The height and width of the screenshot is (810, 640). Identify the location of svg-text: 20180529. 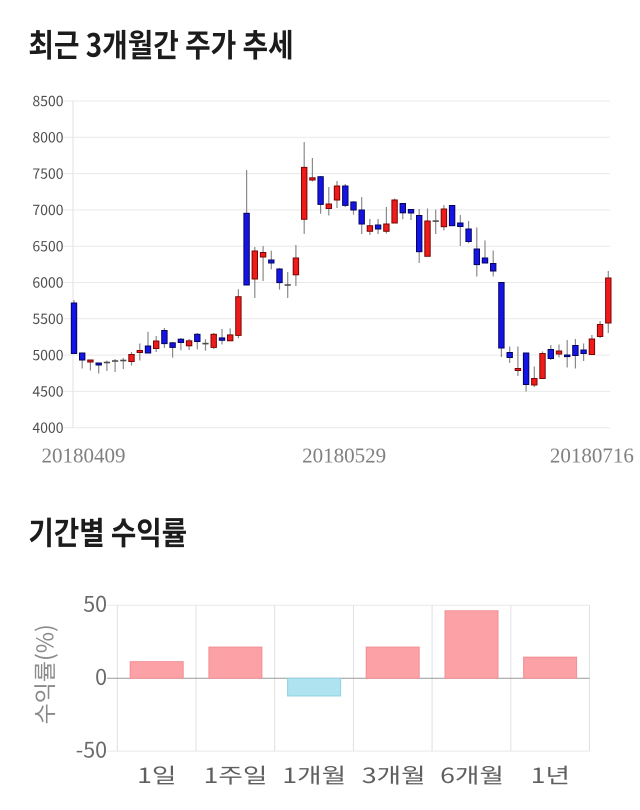
(344, 455).